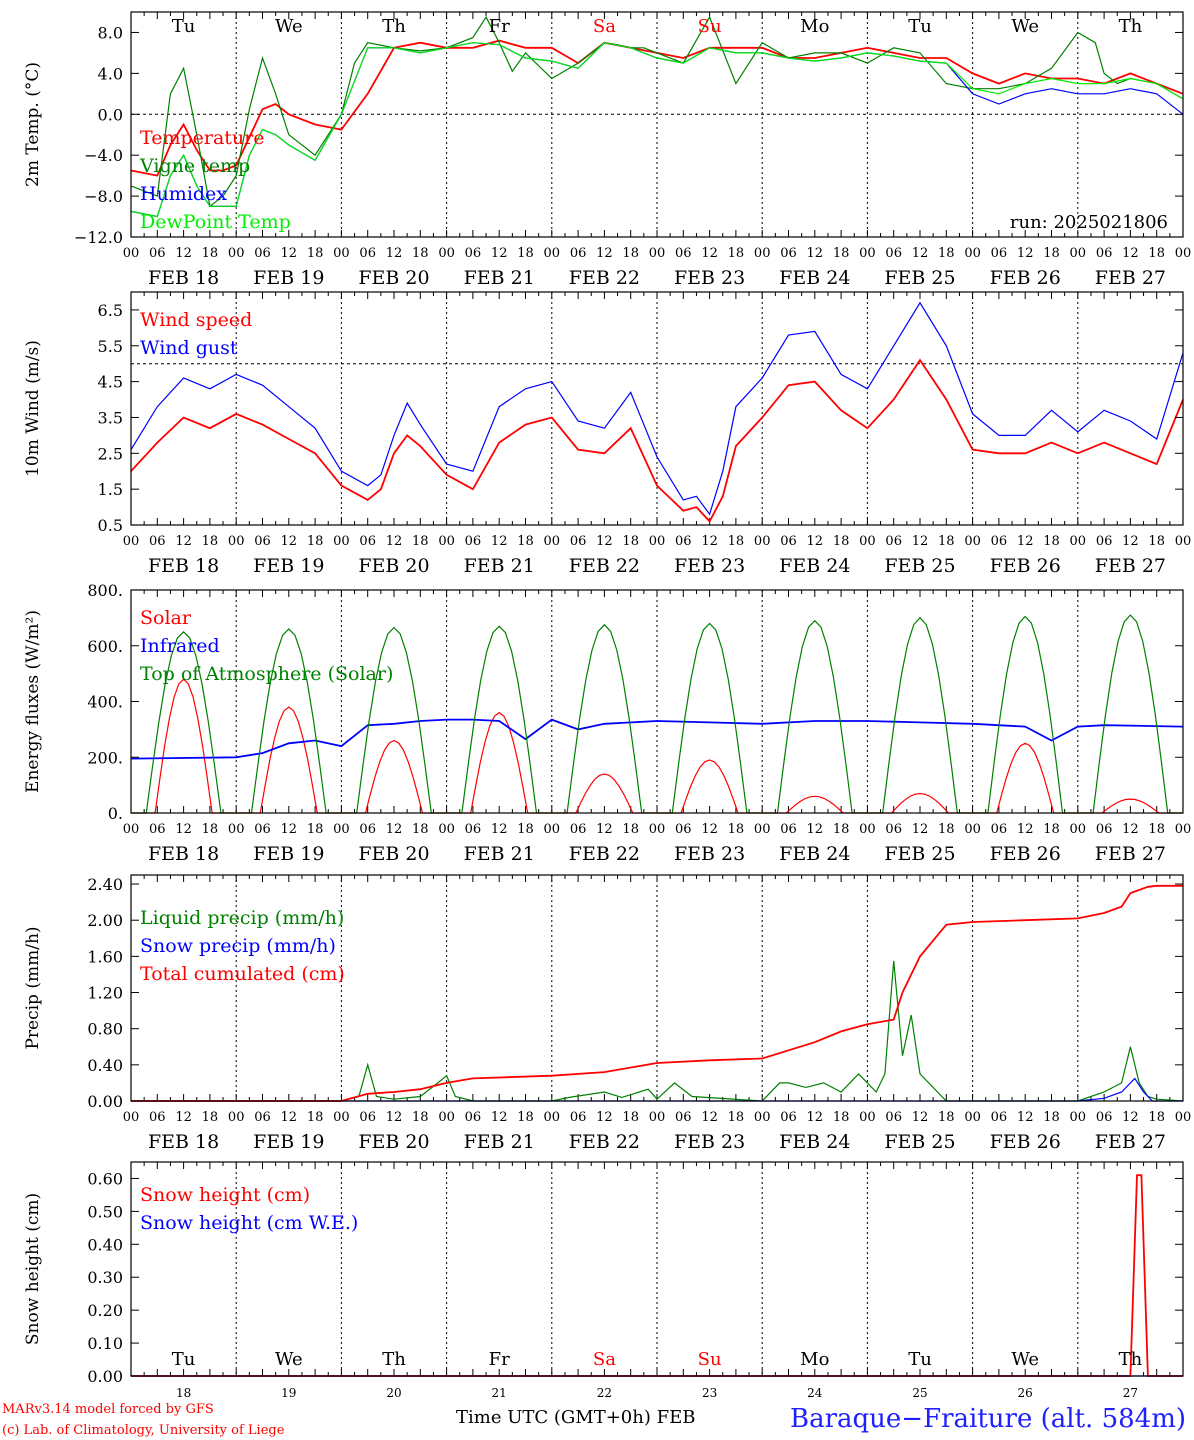 The height and width of the screenshot is (1440, 1194). What do you see at coordinates (1130, 1393) in the screenshot?
I see `day-number: 27` at bounding box center [1130, 1393].